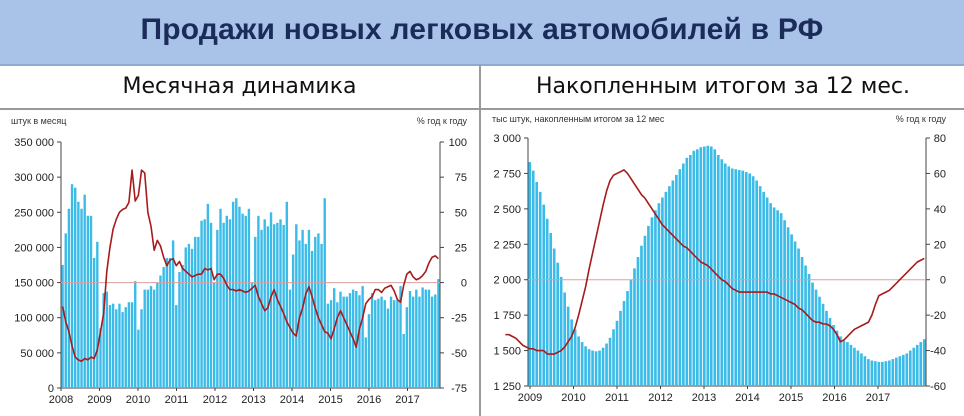 The width and height of the screenshot is (964, 416). I want to click on left-x-tick-label: 2016, so click(369, 400).